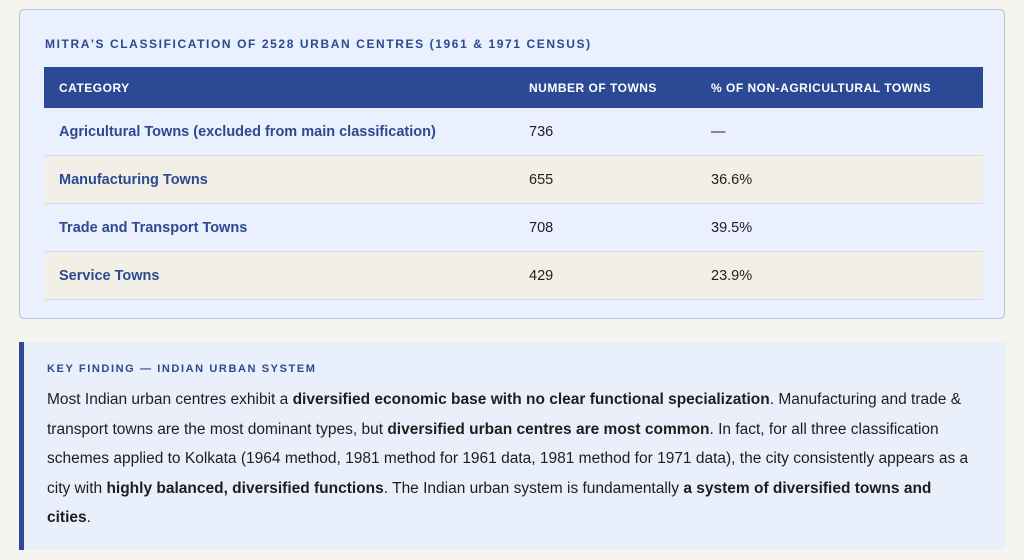 This screenshot has width=1024, height=560. I want to click on finding-text-part: ., so click(88, 517).